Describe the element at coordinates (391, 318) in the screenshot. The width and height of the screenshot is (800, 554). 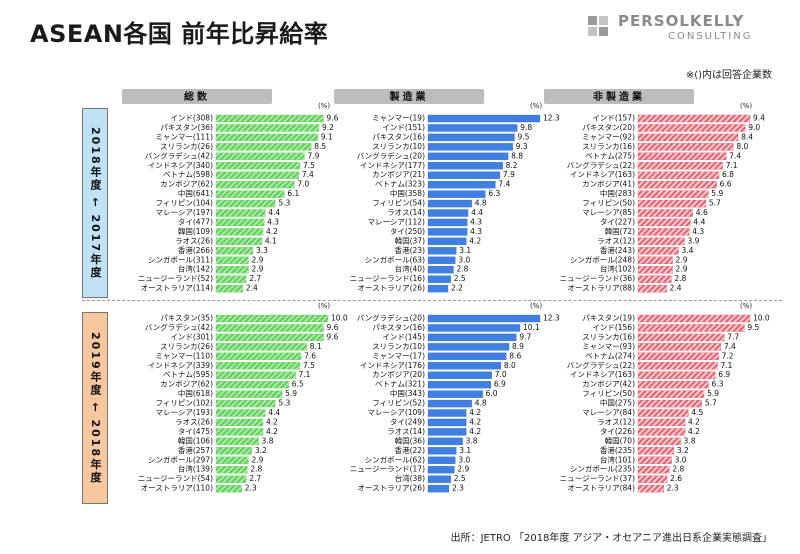
I see `category-label: バングラデシュ(20)` at that location.